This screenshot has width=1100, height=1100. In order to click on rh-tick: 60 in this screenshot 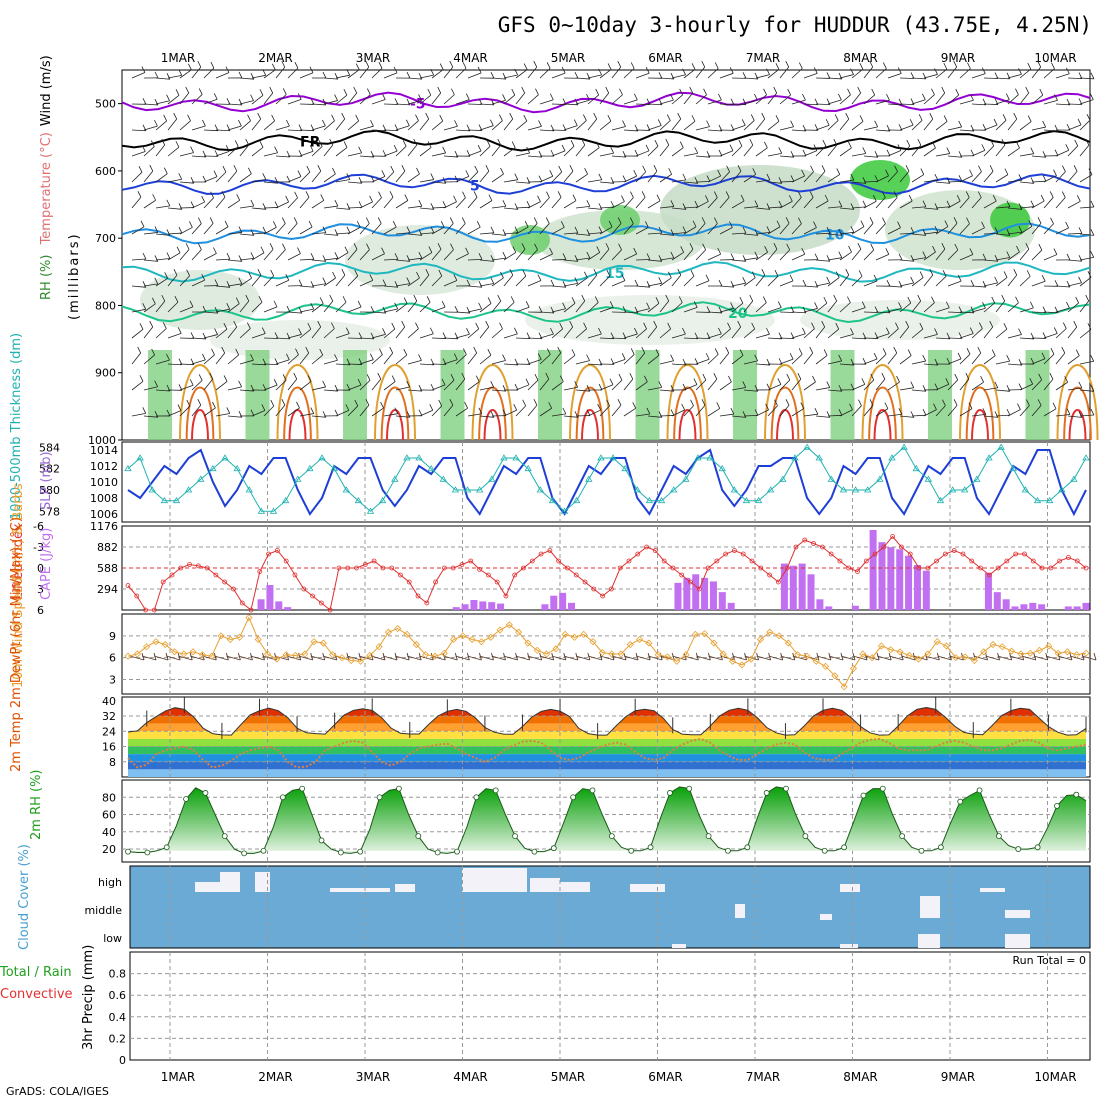, I will do `click(109, 815)`.